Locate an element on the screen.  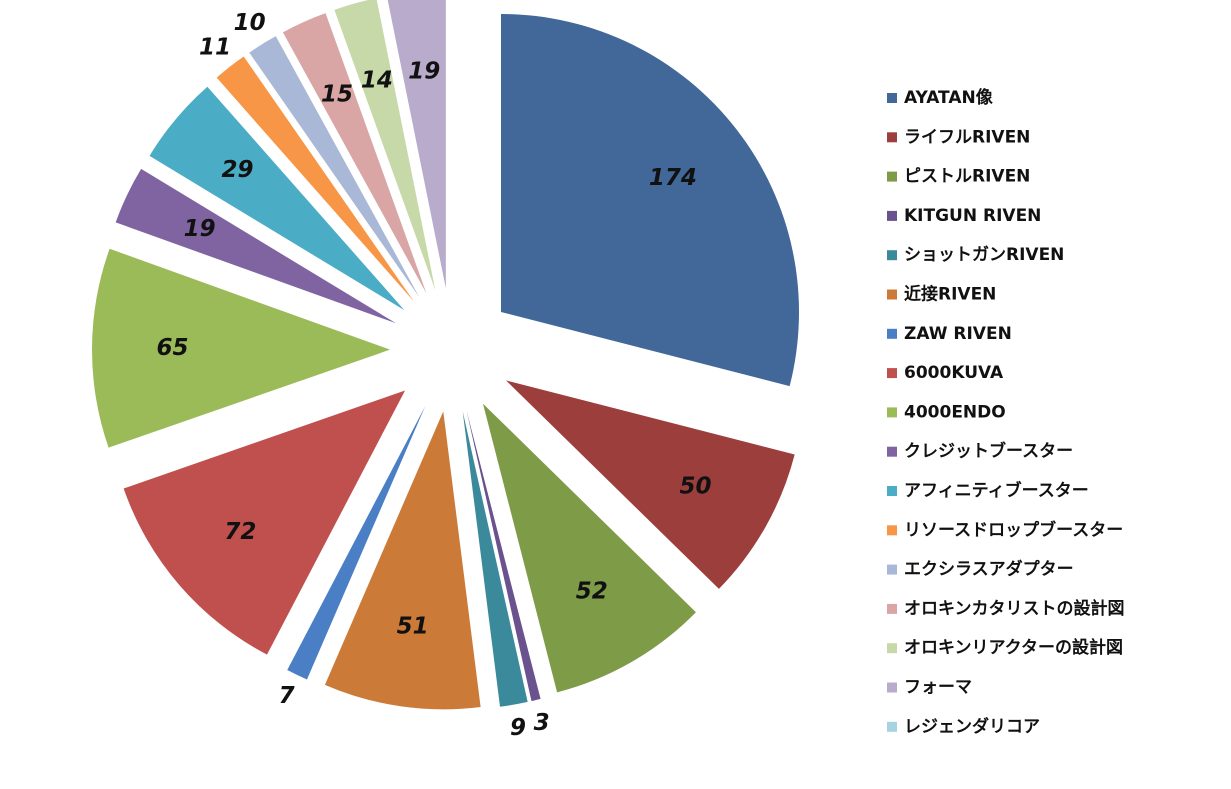
data-label: 50 is located at coordinates (696, 487).